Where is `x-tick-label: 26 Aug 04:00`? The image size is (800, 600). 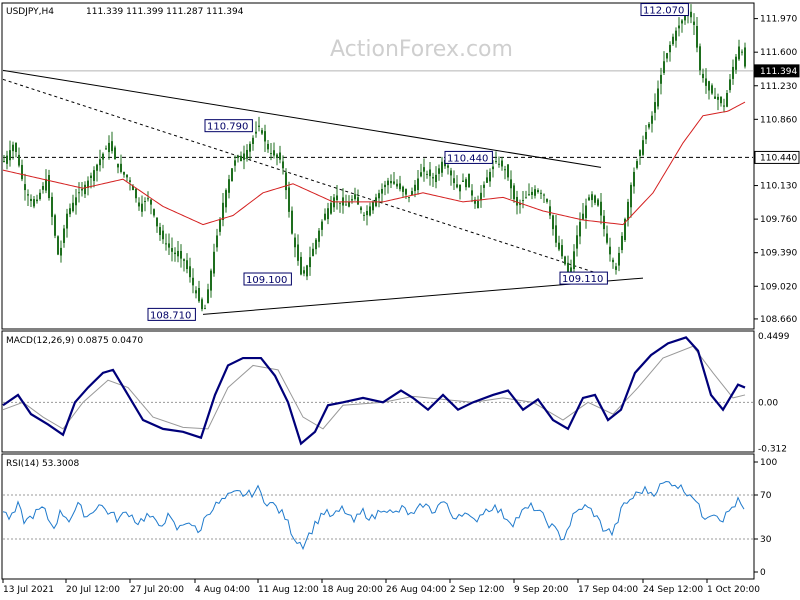 x-tick-label: 26 Aug 04:00 is located at coordinates (416, 590).